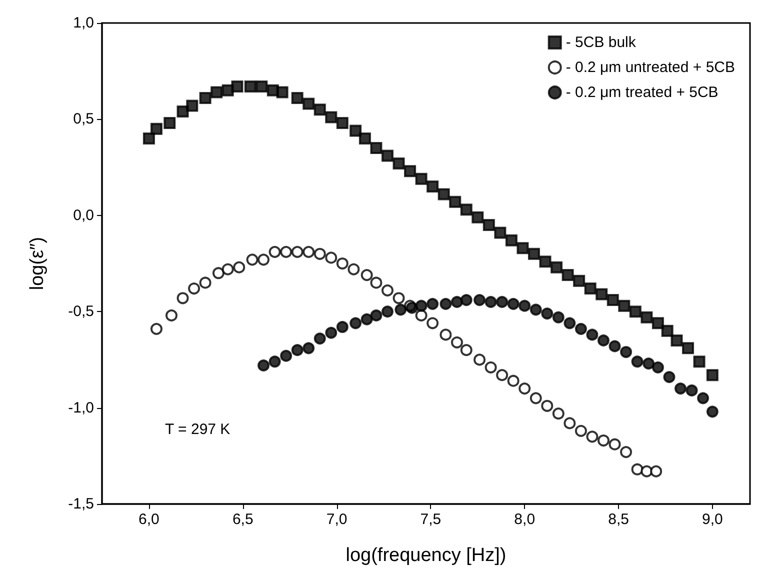  I want to click on x-axis-title: log(frequency [Hz]), so click(426, 555).